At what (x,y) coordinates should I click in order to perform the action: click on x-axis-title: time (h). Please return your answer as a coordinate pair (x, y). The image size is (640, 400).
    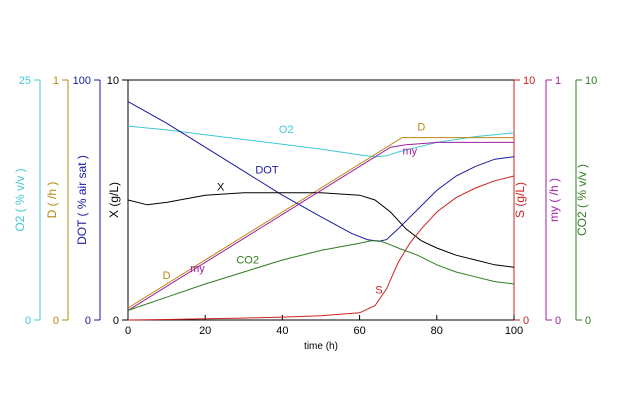
    Looking at the image, I should click on (321, 346).